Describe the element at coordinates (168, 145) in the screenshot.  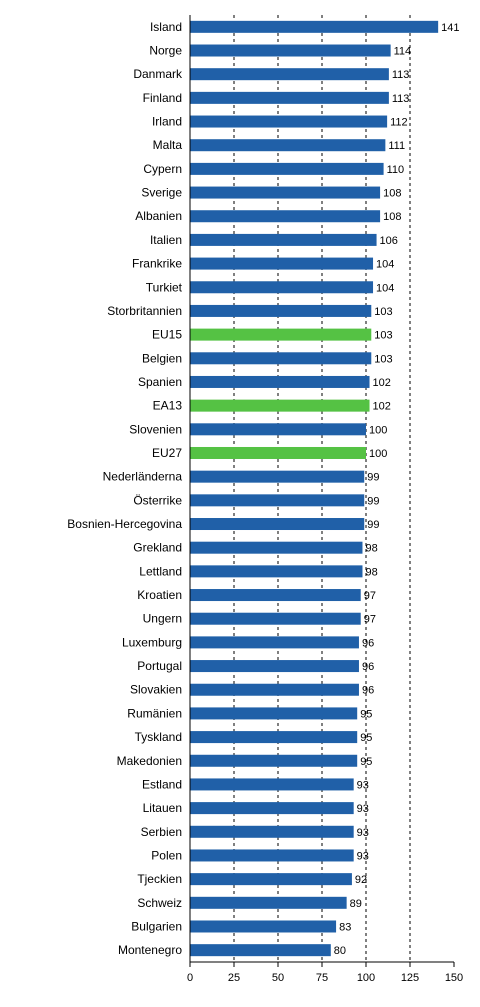
I see `category-label: Malta` at that location.